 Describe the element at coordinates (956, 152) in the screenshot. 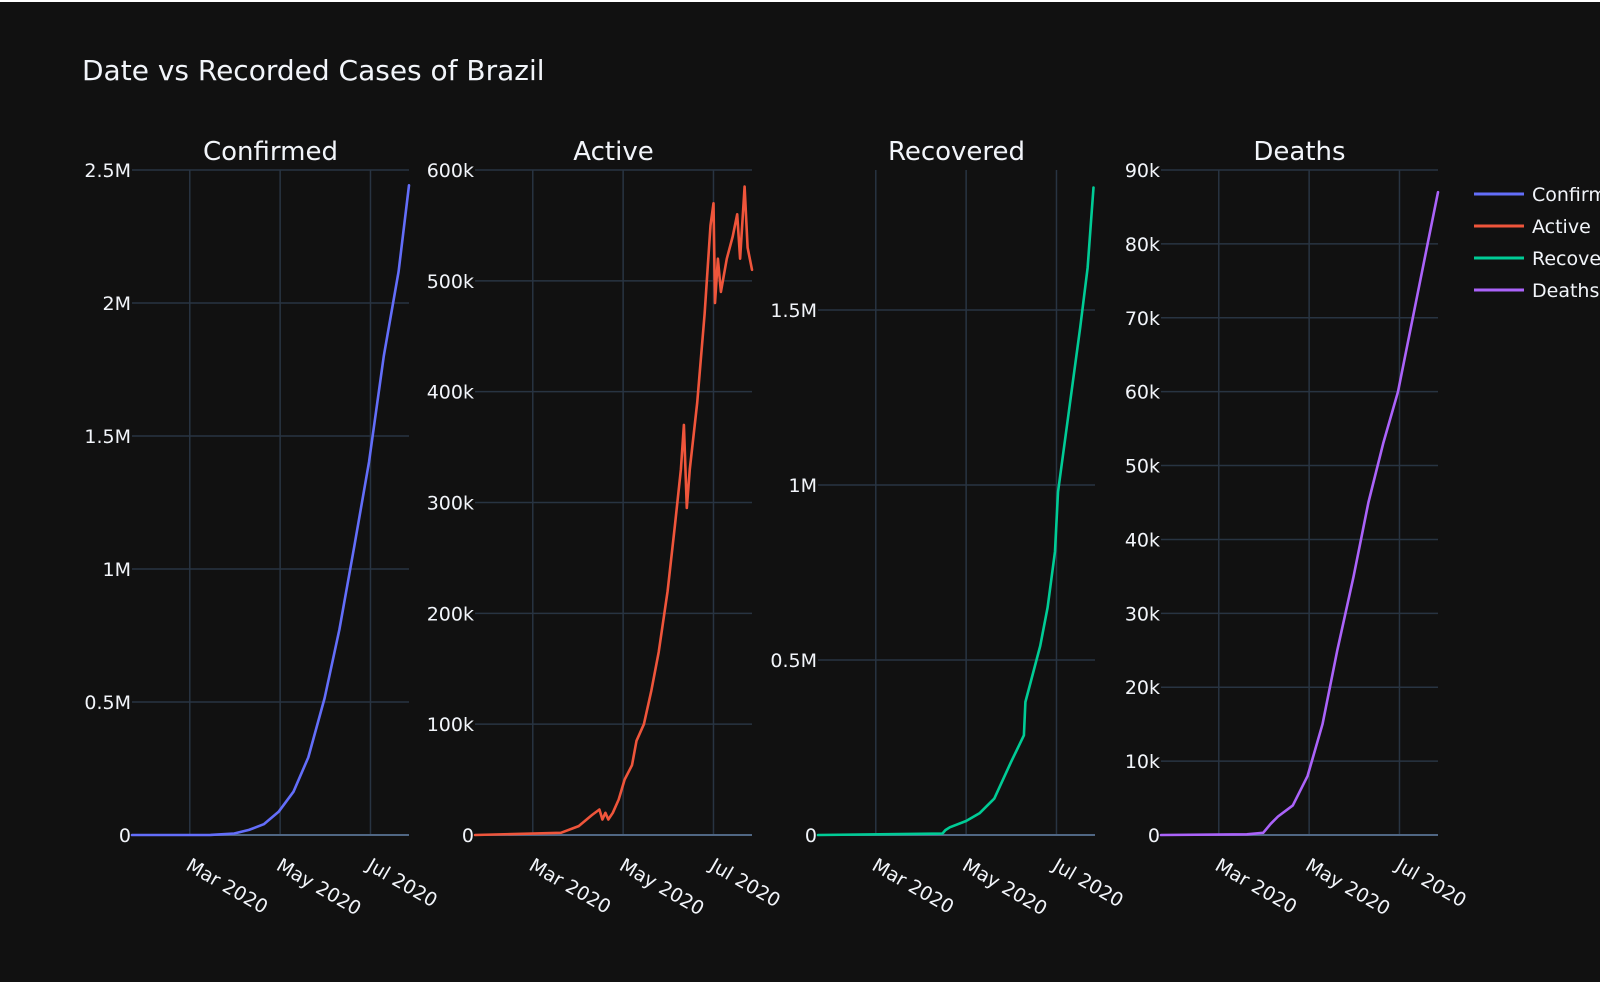

I see `subplot-title: Recovered` at that location.